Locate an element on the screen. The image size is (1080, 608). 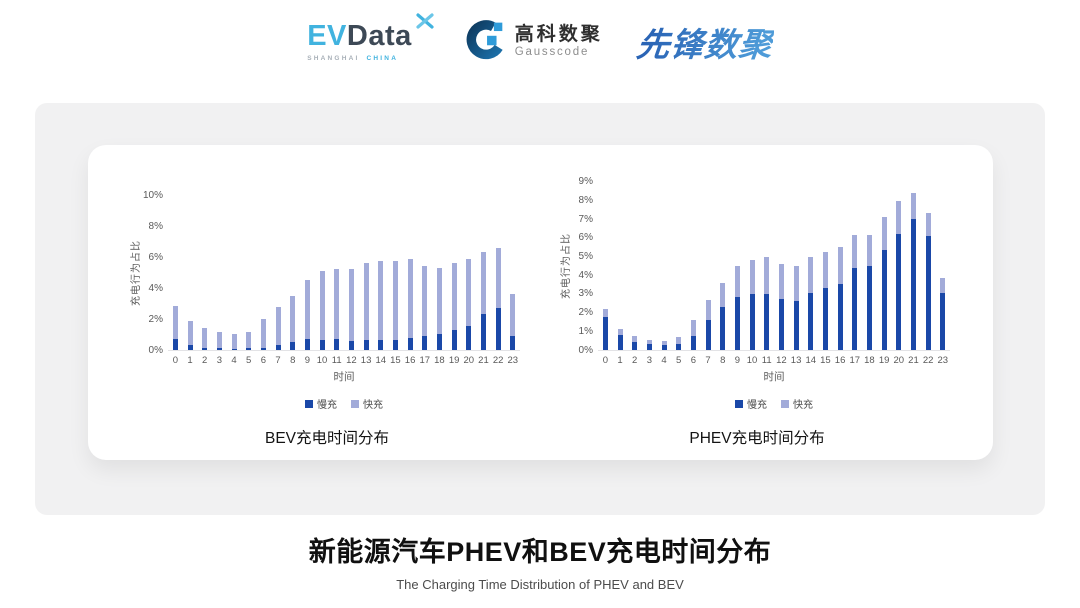
x-tick-label: 2 is located at coordinates (635, 360).